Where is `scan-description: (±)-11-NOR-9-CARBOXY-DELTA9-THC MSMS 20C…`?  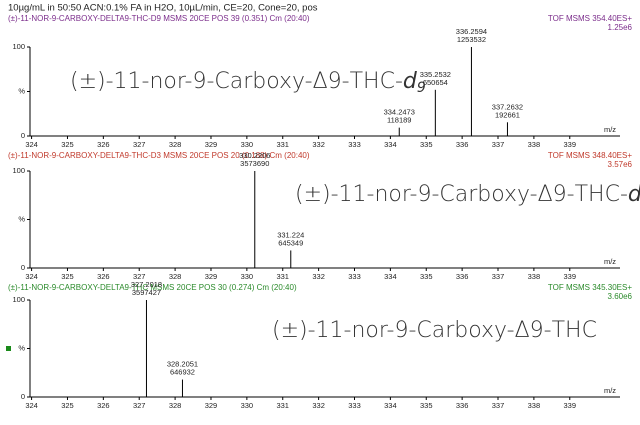 scan-description: (±)-11-NOR-9-CARBOXY-DELTA9-THC MSMS 20C… is located at coordinates (152, 287).